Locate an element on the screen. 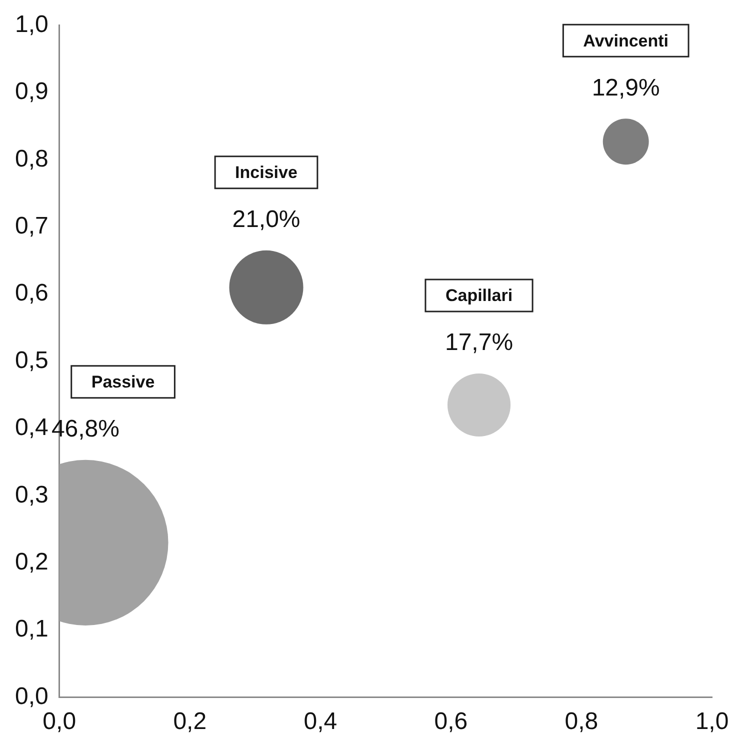 Image resolution: width=744 pixels, height=752 pixels. annotation: 46,8% is located at coordinates (85, 429).